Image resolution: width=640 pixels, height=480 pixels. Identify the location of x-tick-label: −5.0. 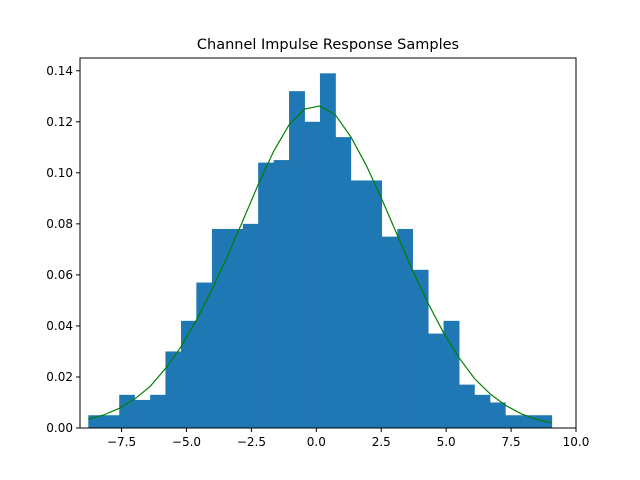
(186, 442).